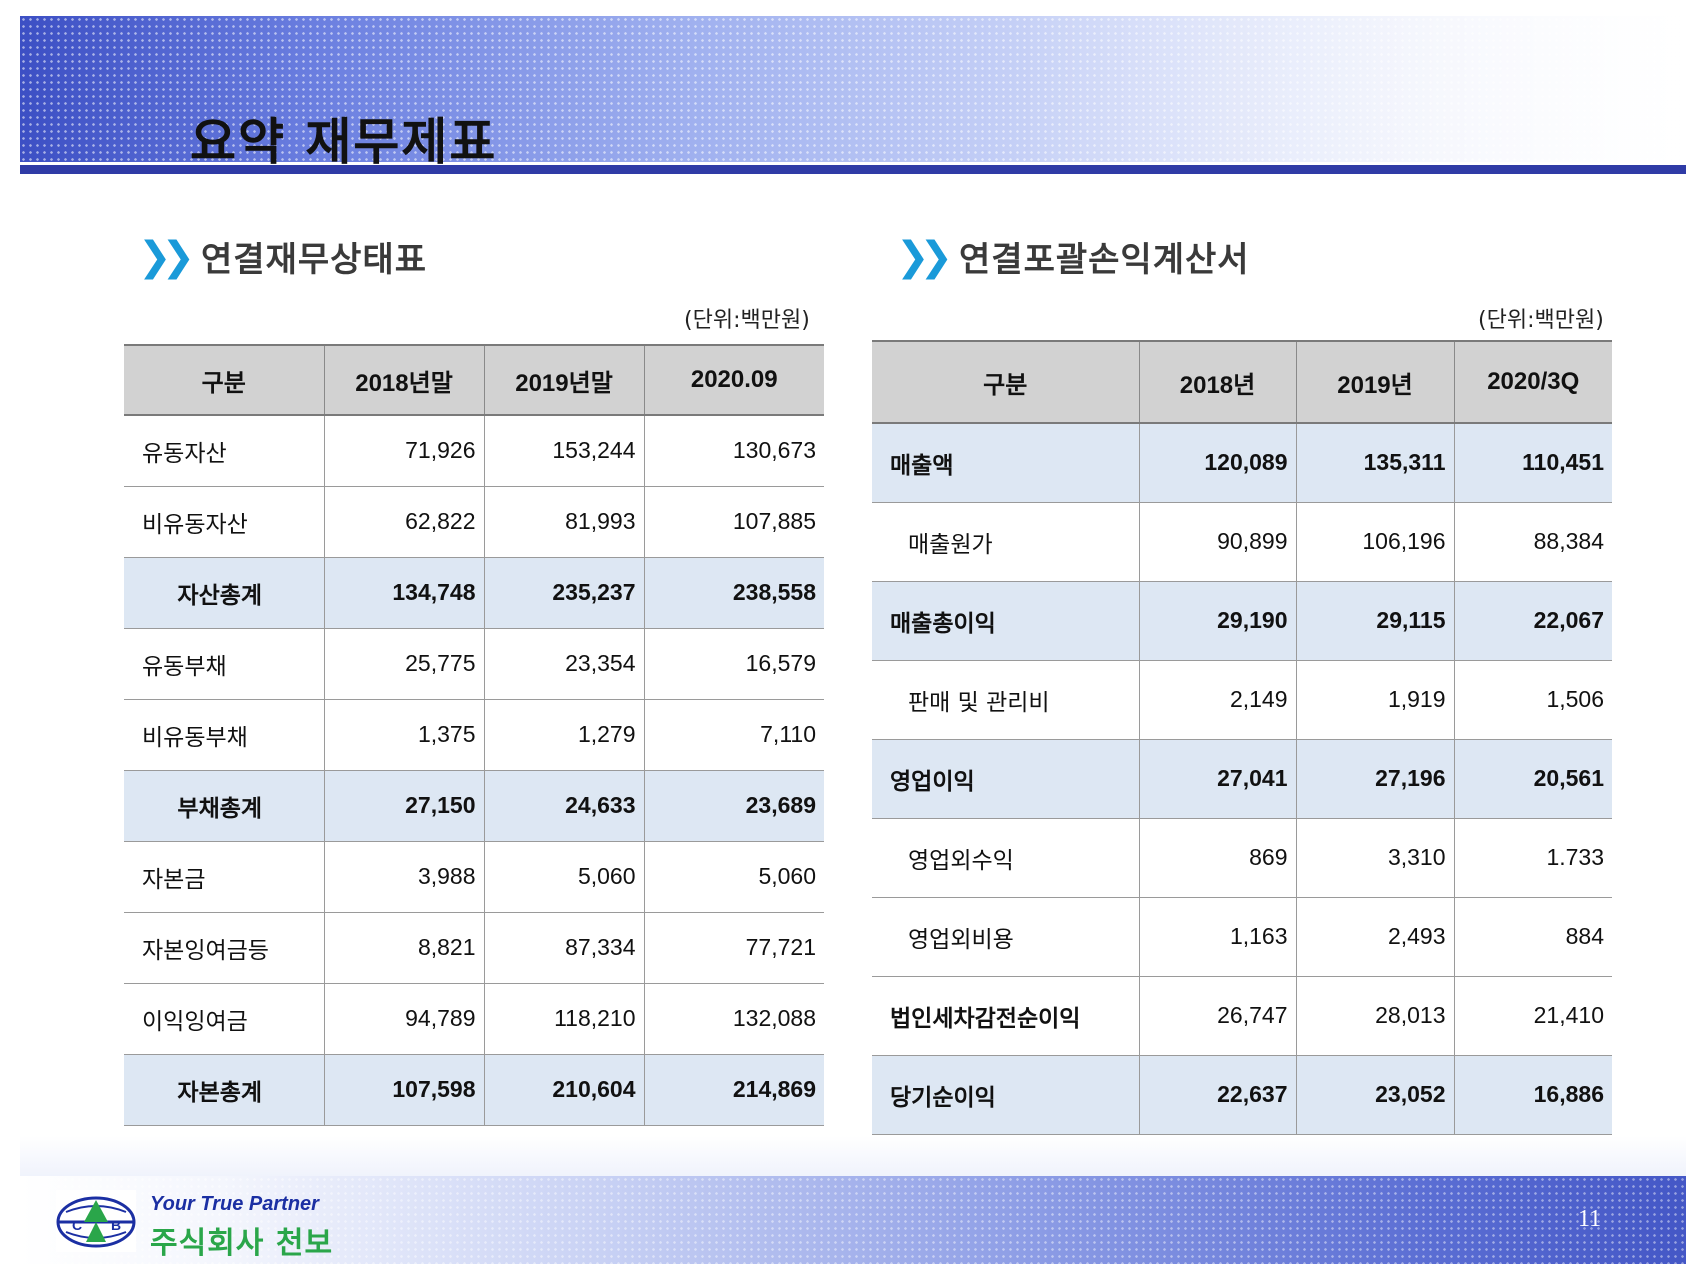 The height and width of the screenshot is (1281, 1706). I want to click on table-cell: 94,789, so click(404, 1019).